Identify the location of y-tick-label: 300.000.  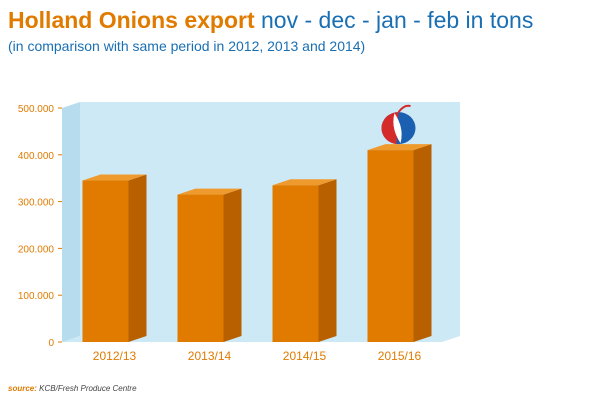
(36, 203).